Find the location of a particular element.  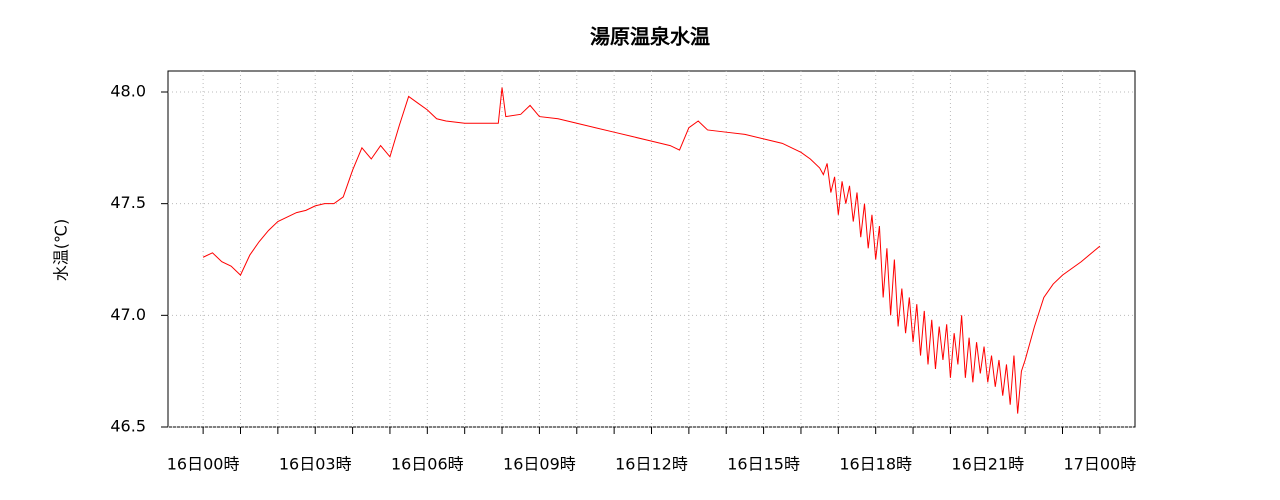

x-tick-label: 16日09時 is located at coordinates (539, 464).